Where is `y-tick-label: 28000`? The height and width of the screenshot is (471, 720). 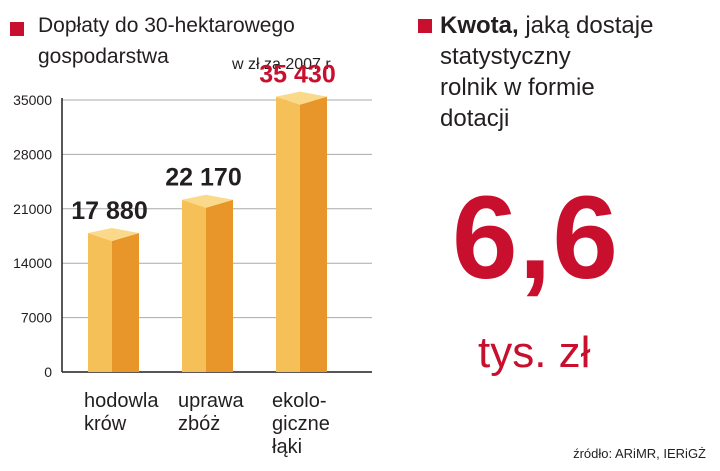 y-tick-label: 28000 is located at coordinates (32, 154).